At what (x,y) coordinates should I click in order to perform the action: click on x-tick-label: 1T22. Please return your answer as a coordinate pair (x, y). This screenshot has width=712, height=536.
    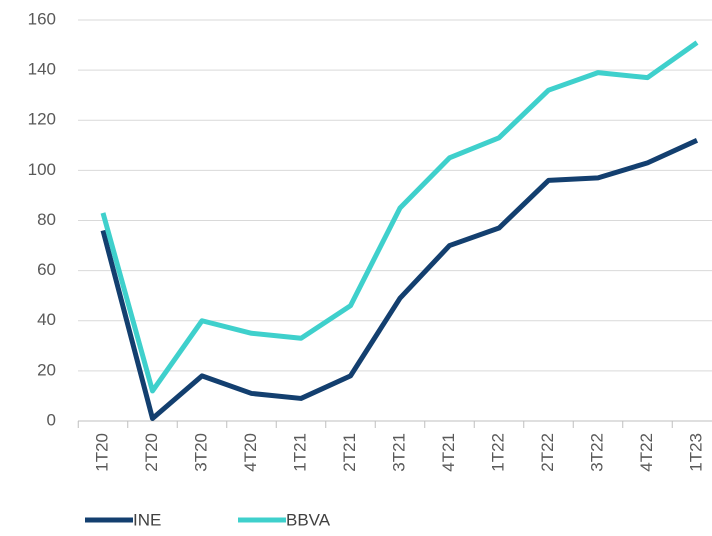
    Looking at the image, I should click on (497, 452).